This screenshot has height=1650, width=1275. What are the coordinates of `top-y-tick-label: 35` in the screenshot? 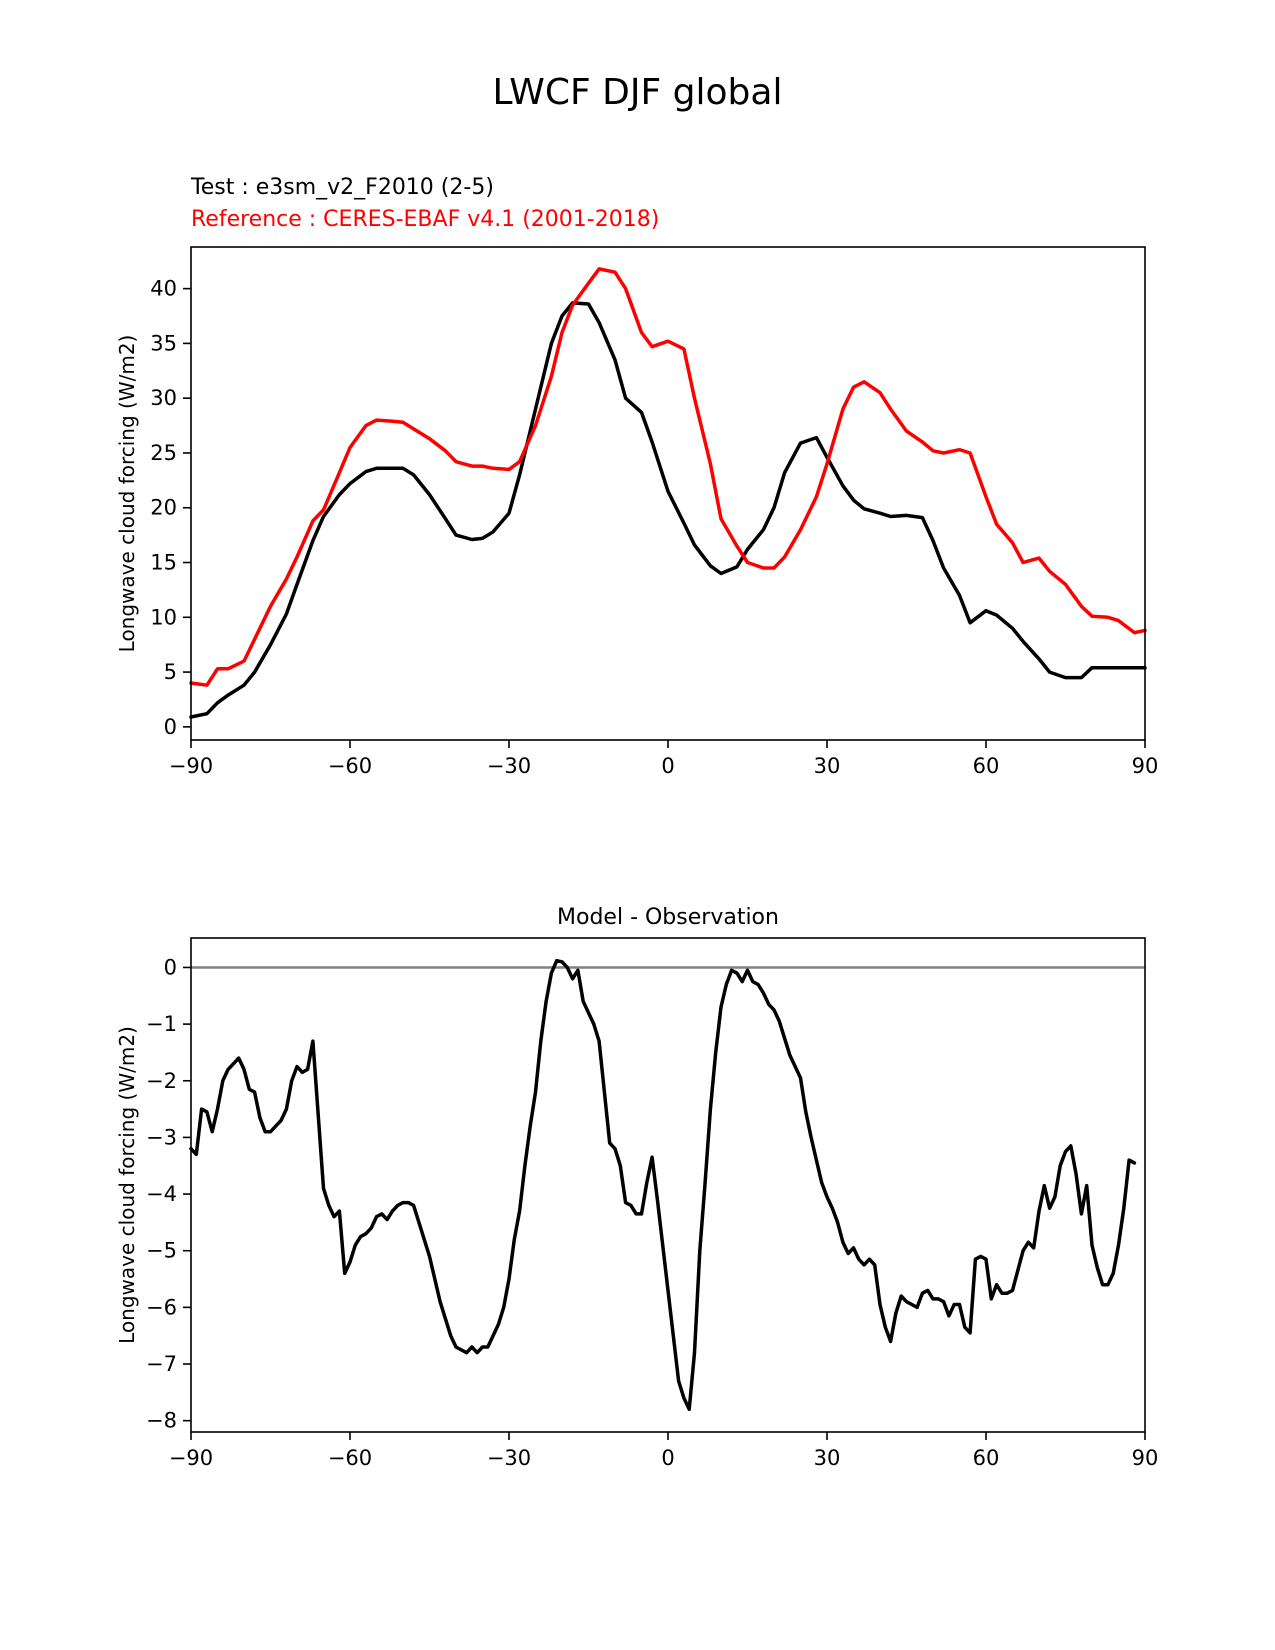 It's located at (163, 343).